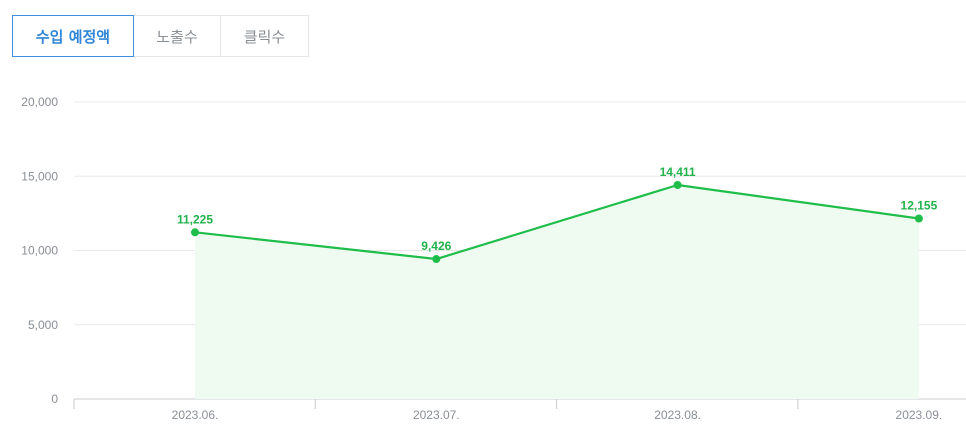 Image resolution: width=966 pixels, height=440 pixels. I want to click on tab-clicks: 클릭수, so click(265, 36).